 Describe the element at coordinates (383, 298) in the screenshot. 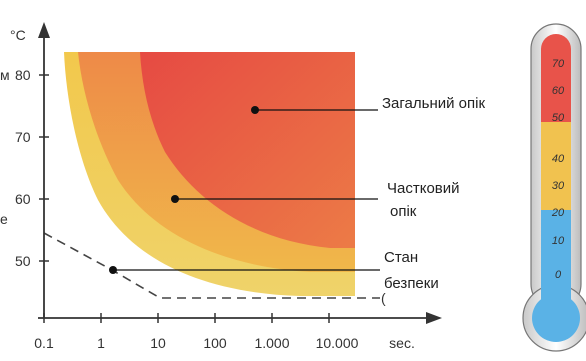

I see `edge-fragment-c: (` at that location.